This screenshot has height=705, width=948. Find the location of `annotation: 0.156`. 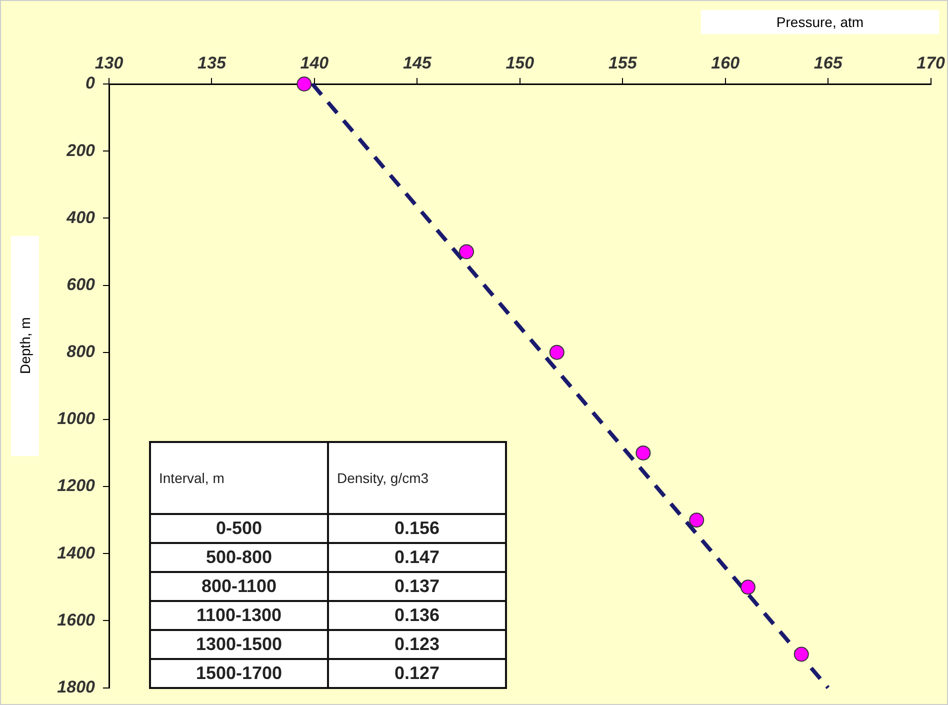

annotation: 0.156 is located at coordinates (417, 528).